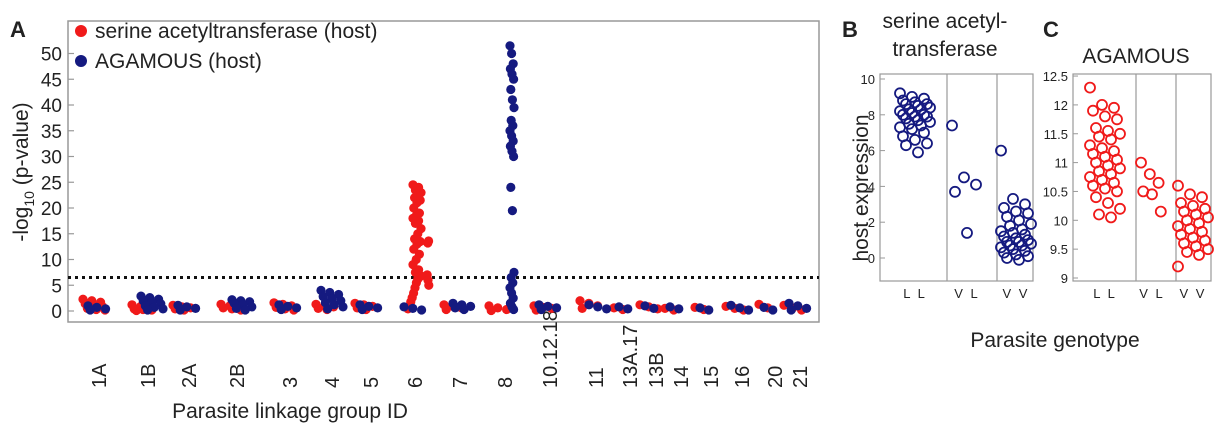 The width and height of the screenshot is (1218, 437). I want to click on panel-b-category-label: L L, so click(915, 293).